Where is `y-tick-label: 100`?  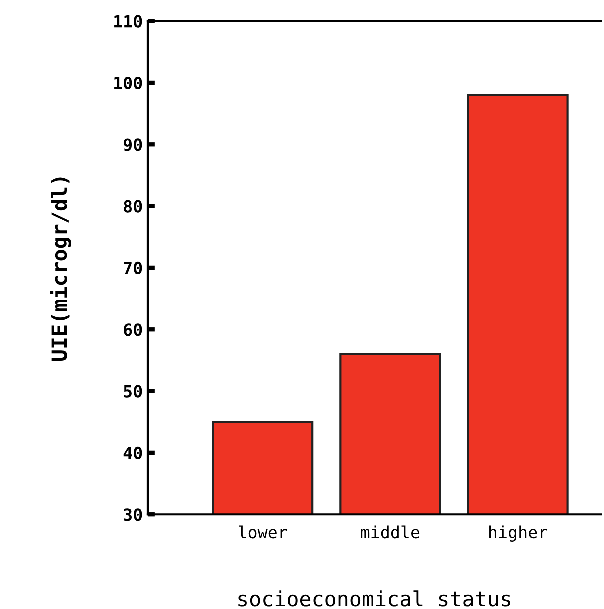 y-tick-label: 100 is located at coordinates (128, 83).